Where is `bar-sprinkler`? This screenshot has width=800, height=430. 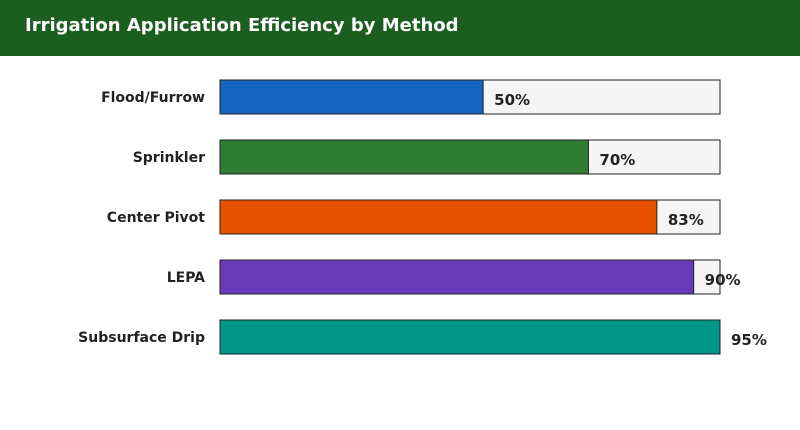 bar-sprinkler is located at coordinates (404, 157).